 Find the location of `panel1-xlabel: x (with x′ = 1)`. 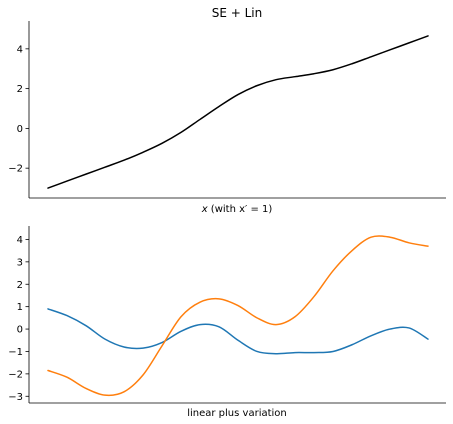

panel1-xlabel: x (with x′ = 1) is located at coordinates (237, 209).